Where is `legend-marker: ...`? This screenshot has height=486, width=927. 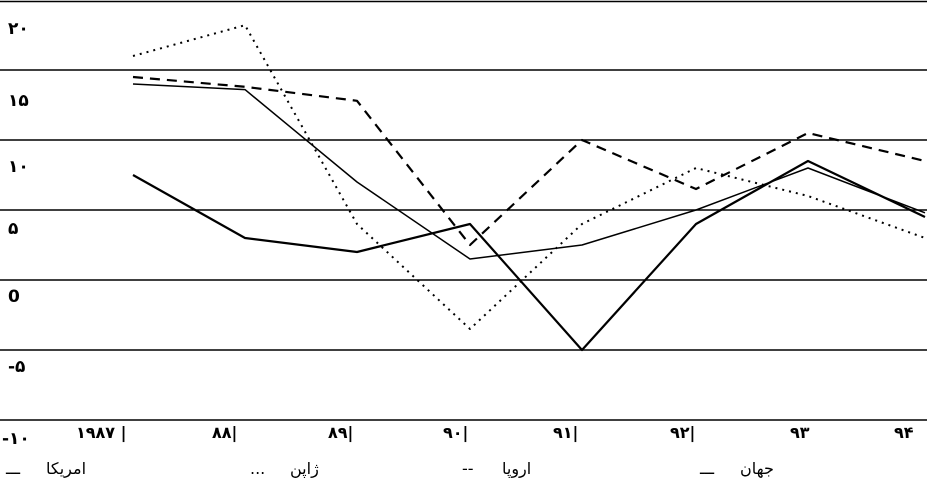 legend-marker: ... is located at coordinates (257, 468).